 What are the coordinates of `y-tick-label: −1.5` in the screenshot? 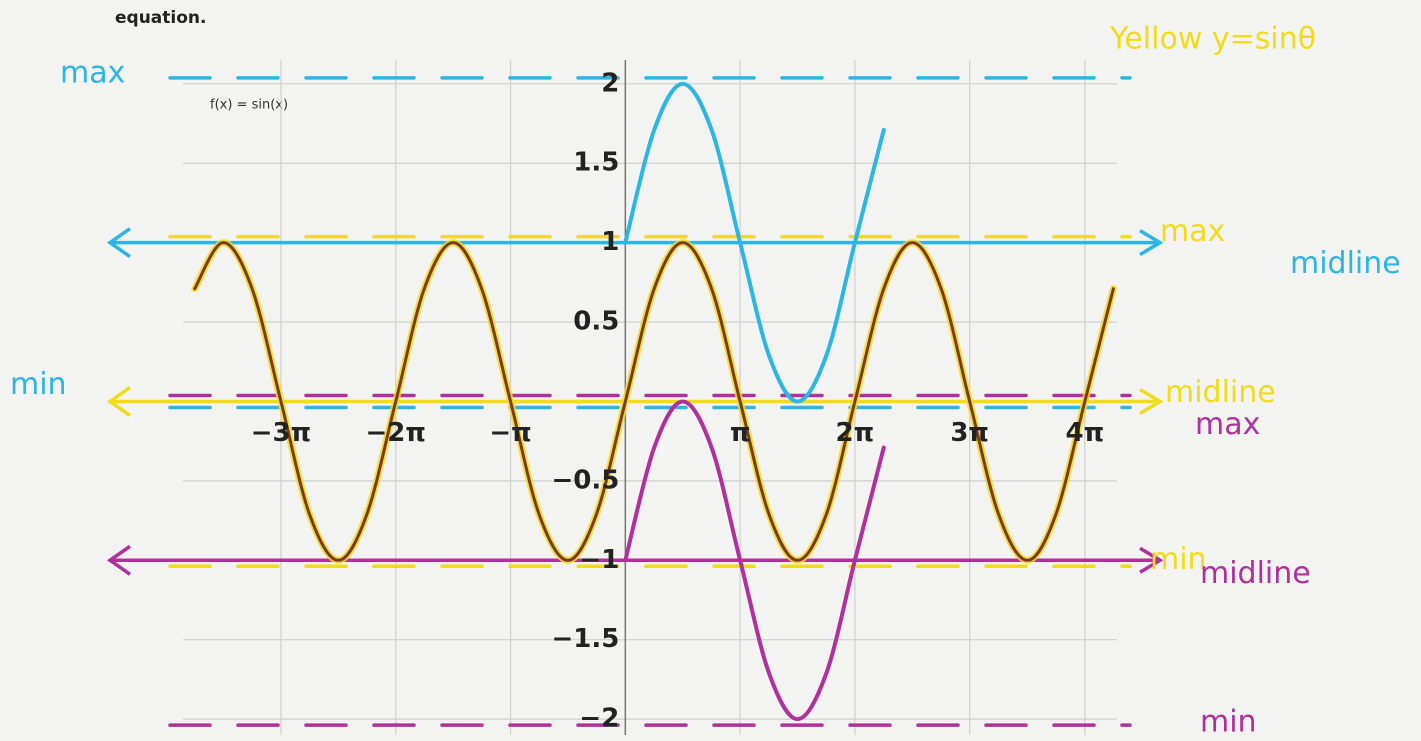 It's located at (585, 639).